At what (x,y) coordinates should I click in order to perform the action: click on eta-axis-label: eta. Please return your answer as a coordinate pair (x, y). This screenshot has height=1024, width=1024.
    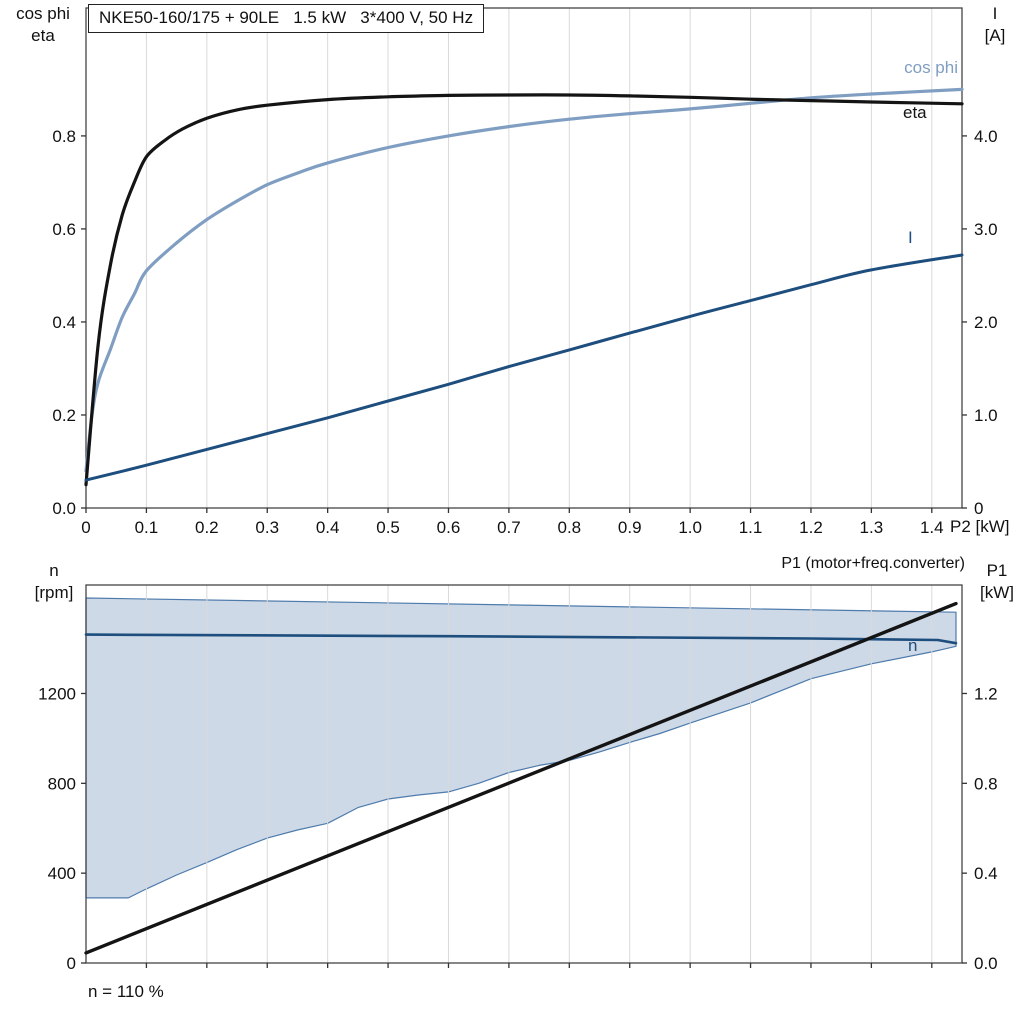
    Looking at the image, I should click on (43, 35).